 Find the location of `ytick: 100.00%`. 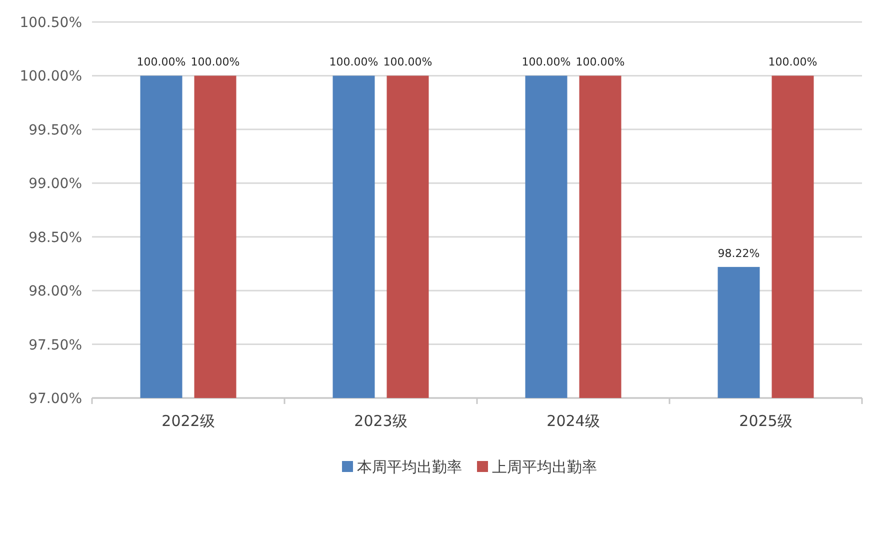

ytick: 100.00% is located at coordinates (51, 76).